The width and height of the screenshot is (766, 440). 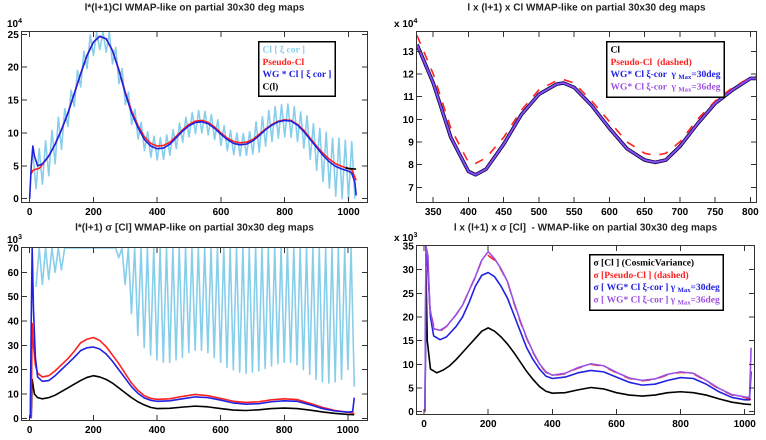 I want to click on y-tick-label: 35, so click(x=408, y=247).